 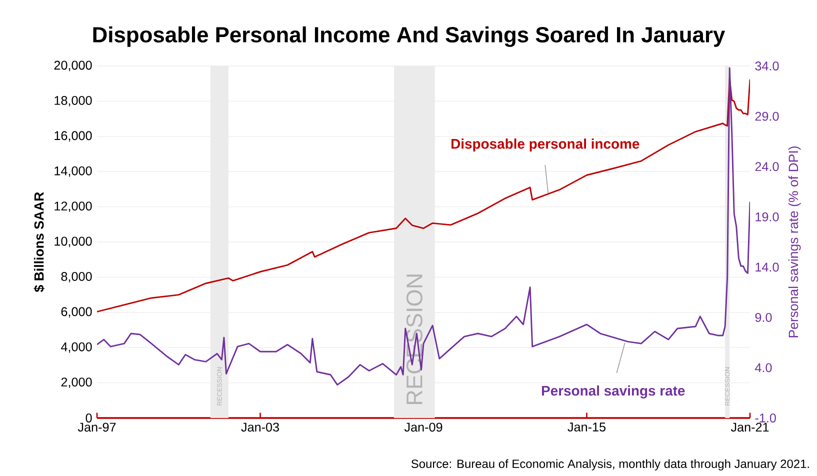 I want to click on y-tick-label: 16,000, so click(x=73, y=136).